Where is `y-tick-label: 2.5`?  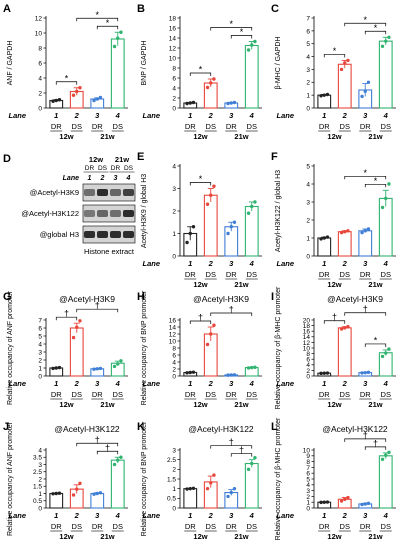 y-tick-label: 2.5 is located at coordinates (171, 460).